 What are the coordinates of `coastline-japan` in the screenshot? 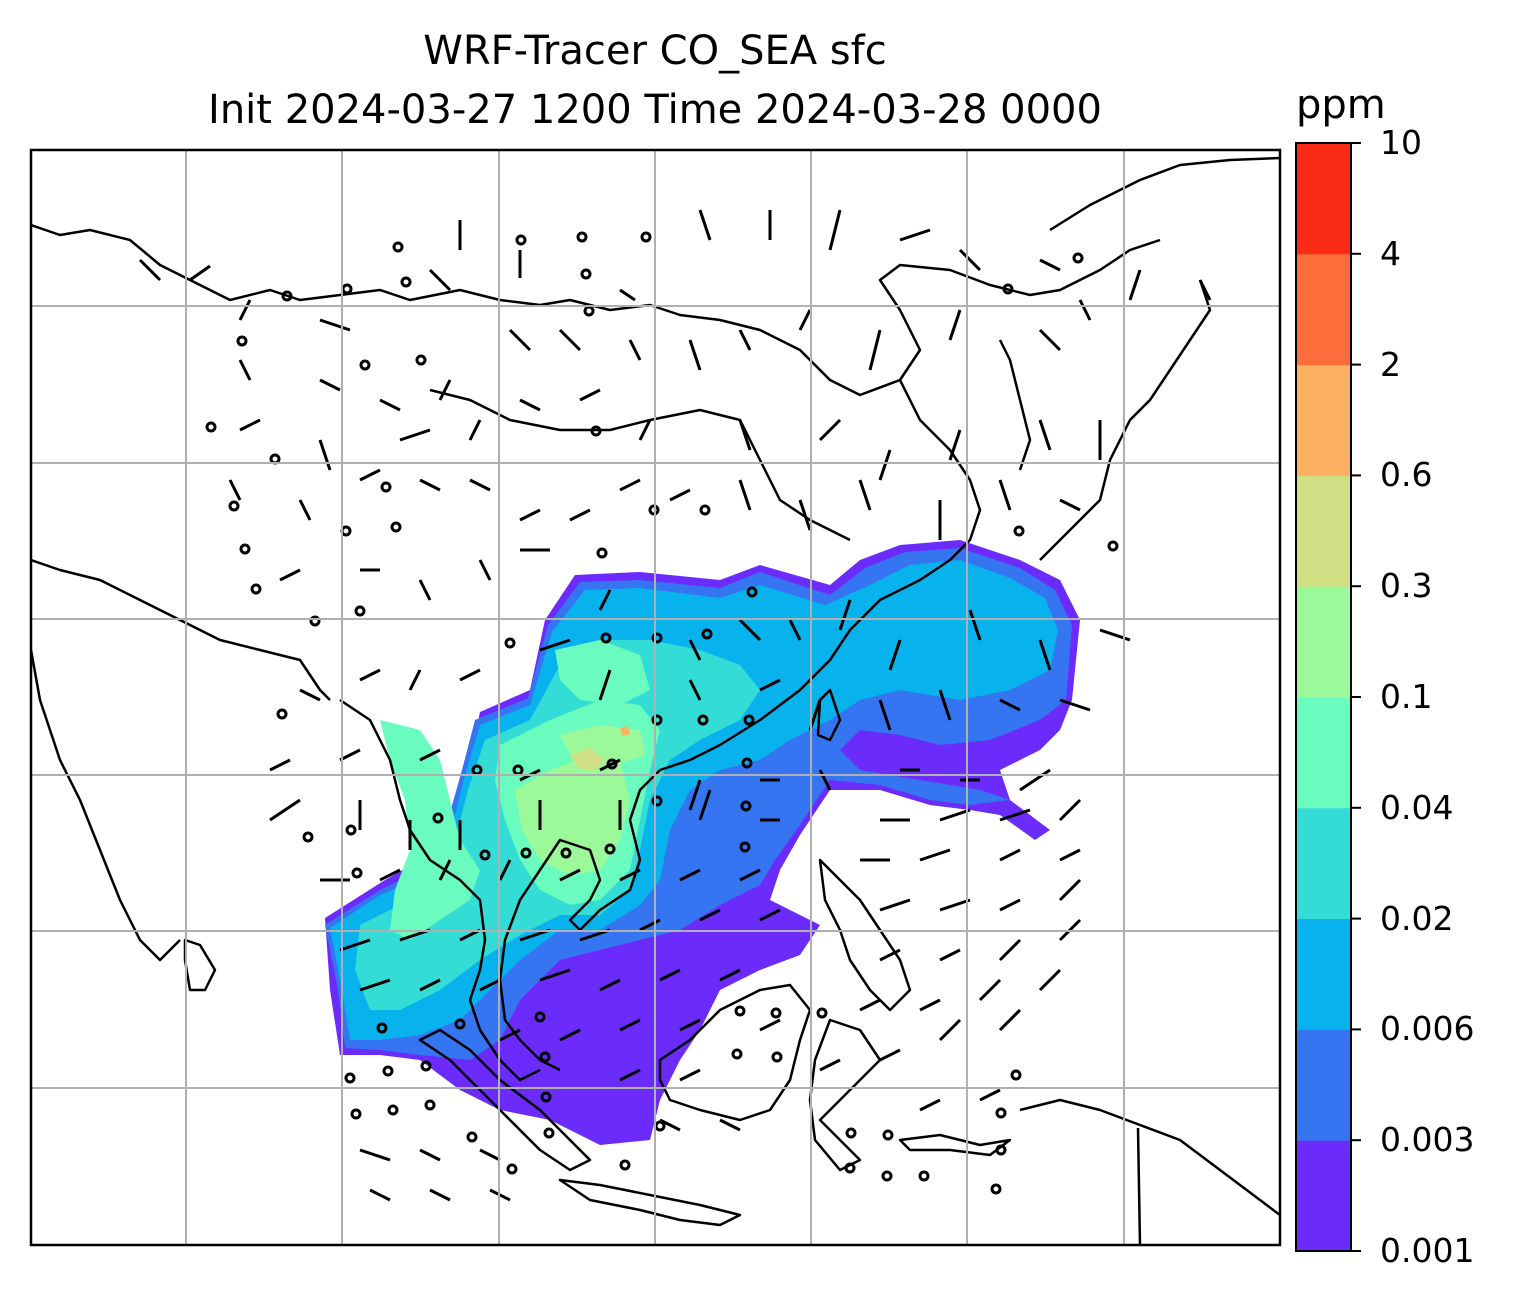 It's located at (1125, 420).